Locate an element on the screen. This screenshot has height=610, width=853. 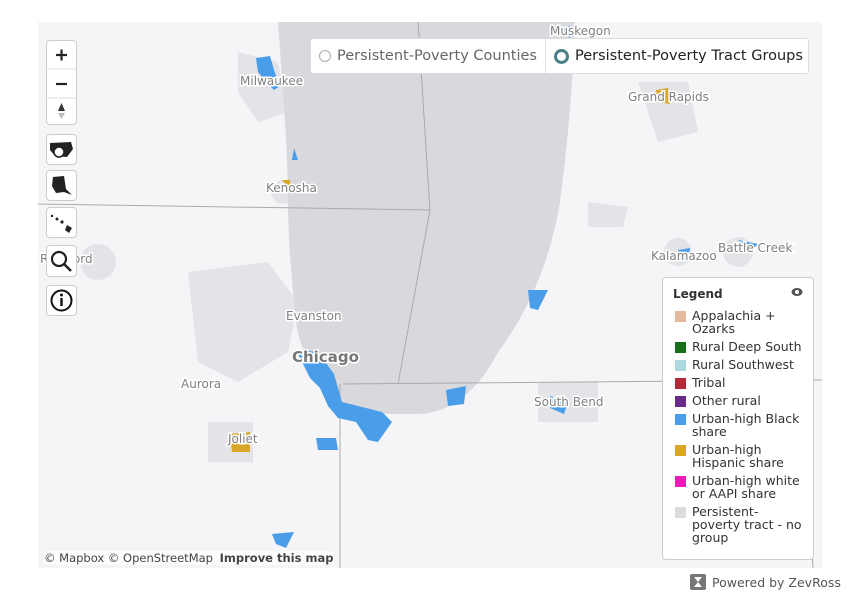
us-view-button is located at coordinates (61, 149).